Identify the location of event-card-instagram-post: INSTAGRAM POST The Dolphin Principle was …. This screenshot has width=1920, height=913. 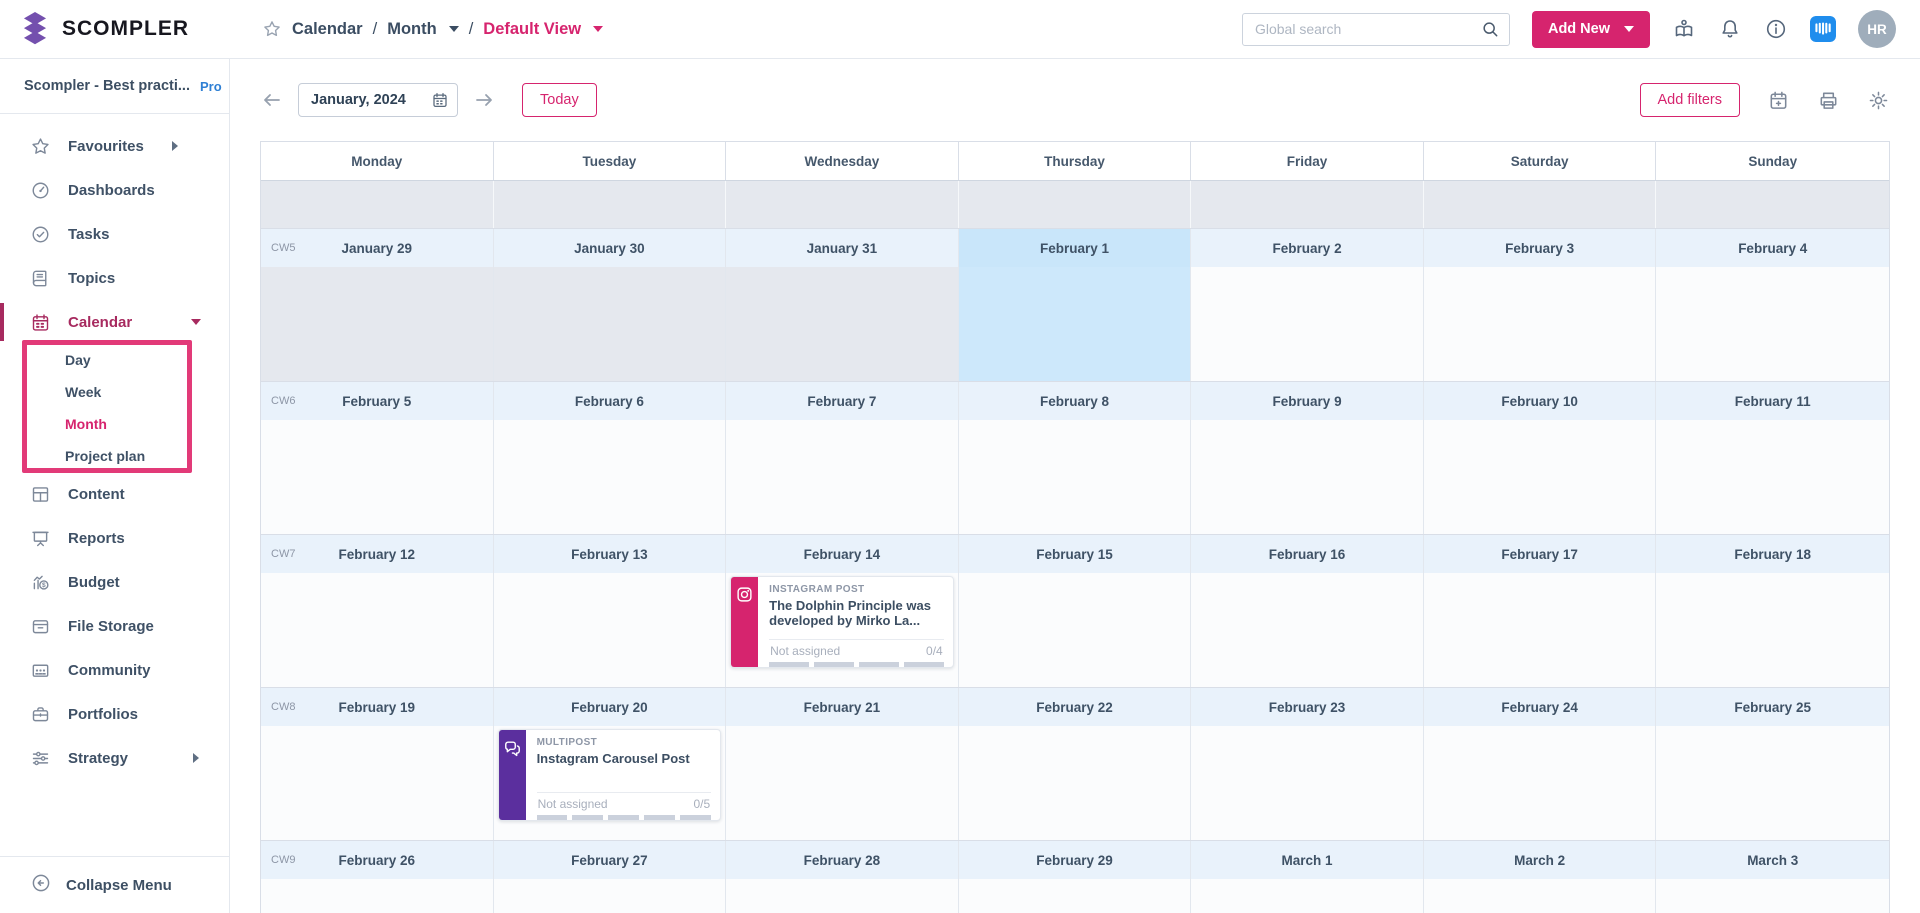
(842, 622).